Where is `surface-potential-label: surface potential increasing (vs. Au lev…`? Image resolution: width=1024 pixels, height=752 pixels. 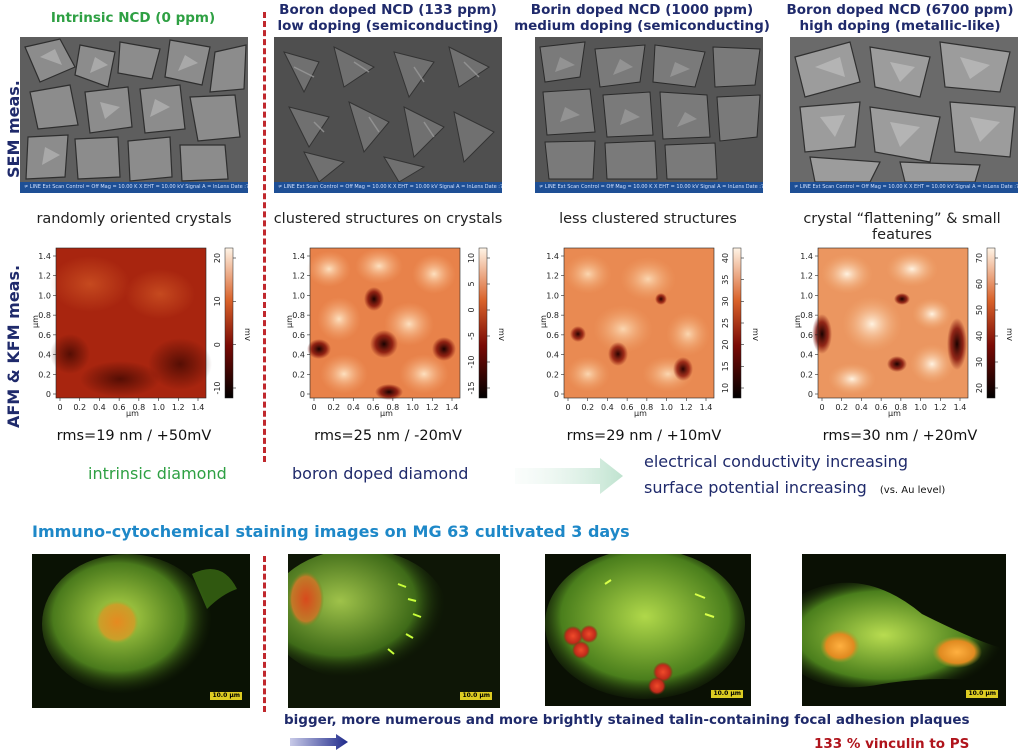
surface-potential-label: surface potential increasing (vs. Au lev… is located at coordinates (795, 487).